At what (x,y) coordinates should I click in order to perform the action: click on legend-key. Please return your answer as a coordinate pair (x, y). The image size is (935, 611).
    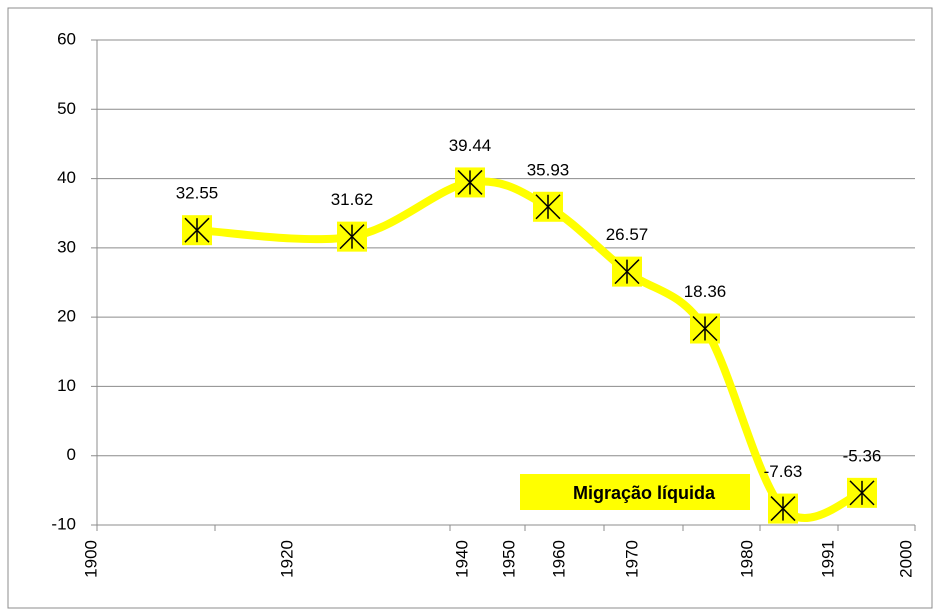
    Looking at the image, I should click on (635, 492).